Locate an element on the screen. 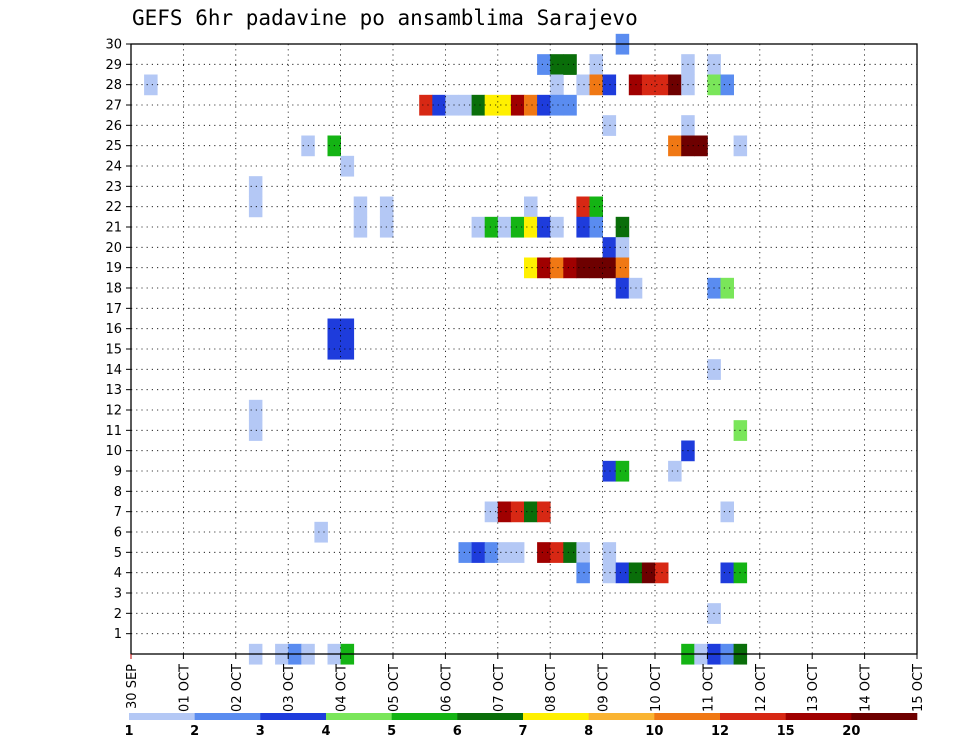  x-tick-label: 13 OCT is located at coordinates (813, 688).